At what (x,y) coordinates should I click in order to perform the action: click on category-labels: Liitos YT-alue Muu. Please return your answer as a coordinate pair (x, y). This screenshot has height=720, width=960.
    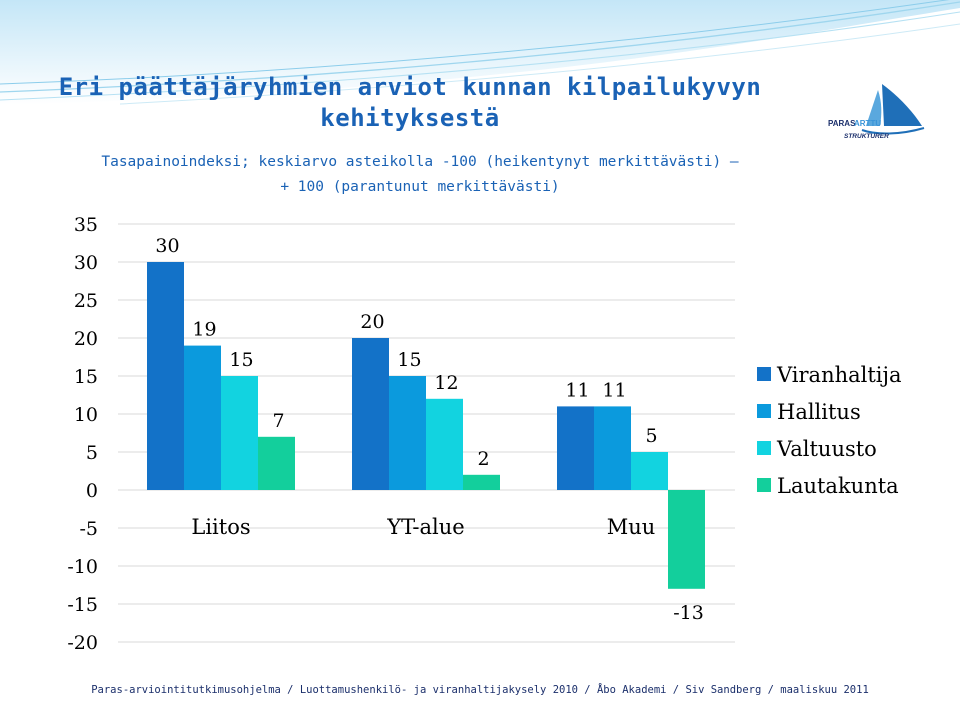
    Looking at the image, I should click on (423, 527).